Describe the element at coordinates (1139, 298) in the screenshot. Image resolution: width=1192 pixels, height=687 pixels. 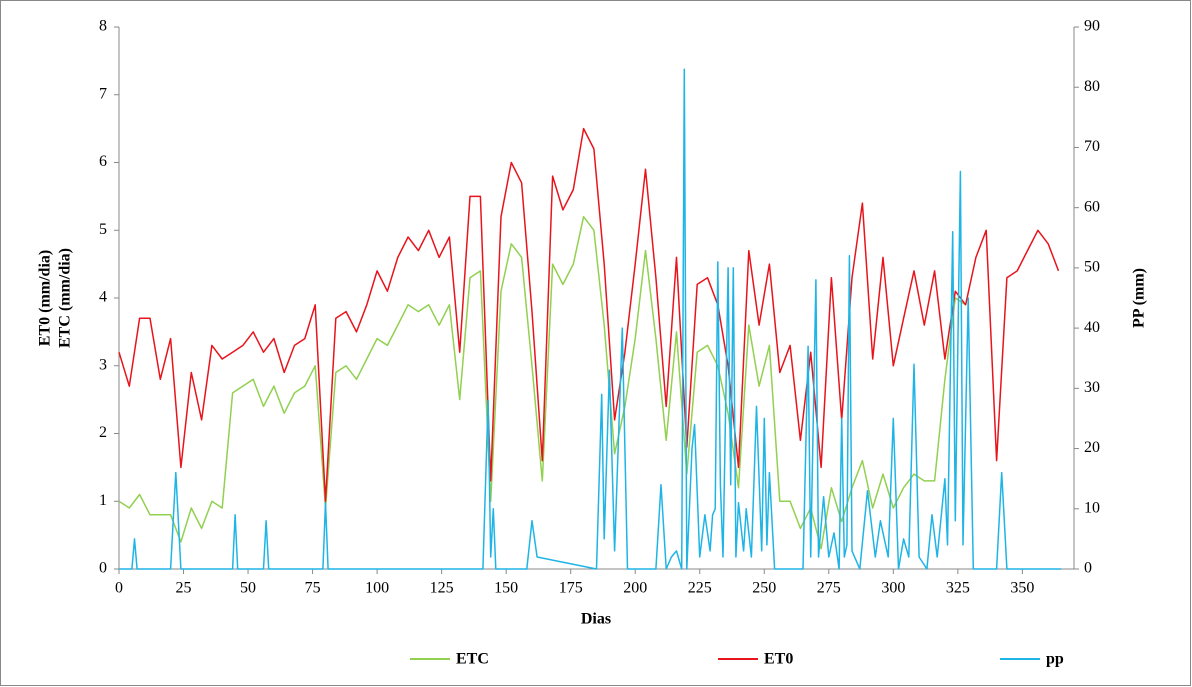
I see `y2-axis-label: PP (mm)` at that location.